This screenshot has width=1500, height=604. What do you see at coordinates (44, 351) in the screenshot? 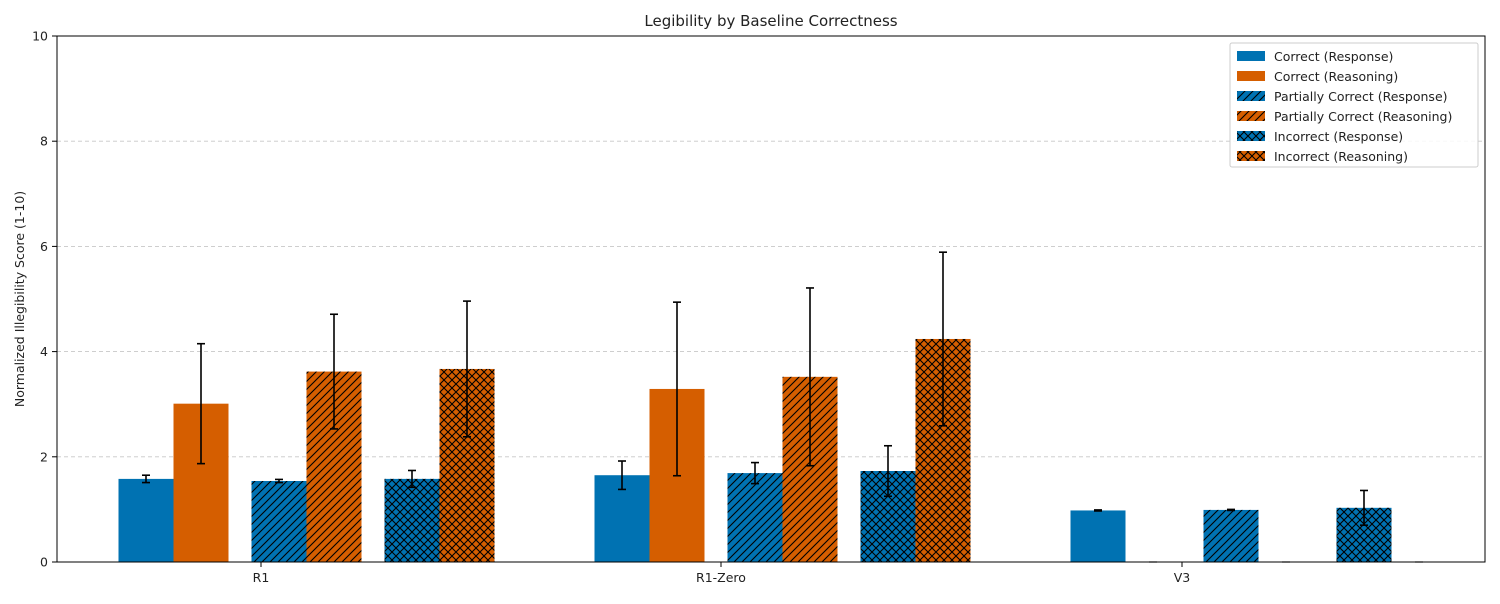
I see `y-tick-label: 4` at bounding box center [44, 351].